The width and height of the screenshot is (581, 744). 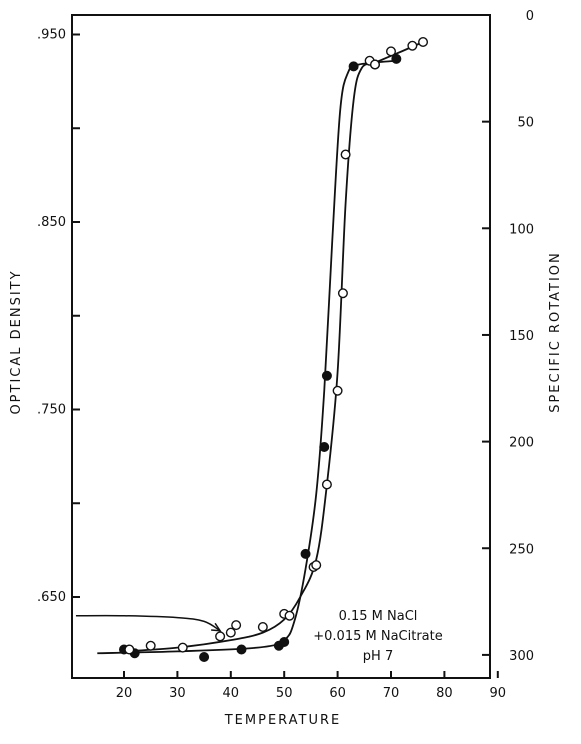 What do you see at coordinates (284, 693) in the screenshot?
I see `x-tick-label: 50` at bounding box center [284, 693].